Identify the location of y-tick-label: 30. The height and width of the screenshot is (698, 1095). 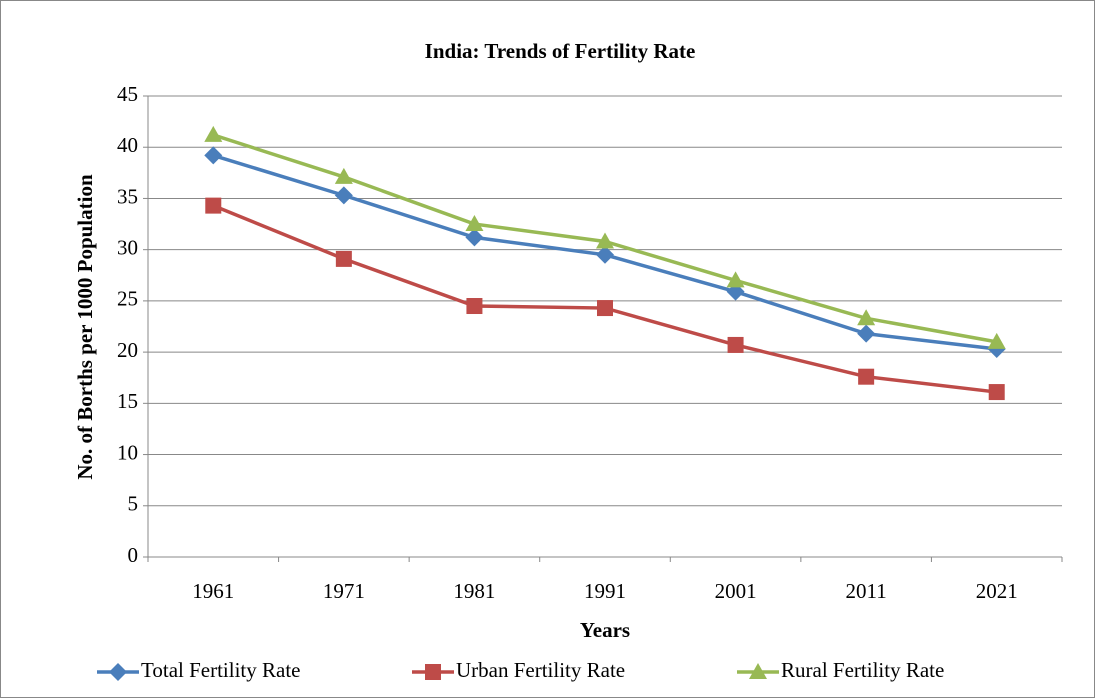
(127, 247).